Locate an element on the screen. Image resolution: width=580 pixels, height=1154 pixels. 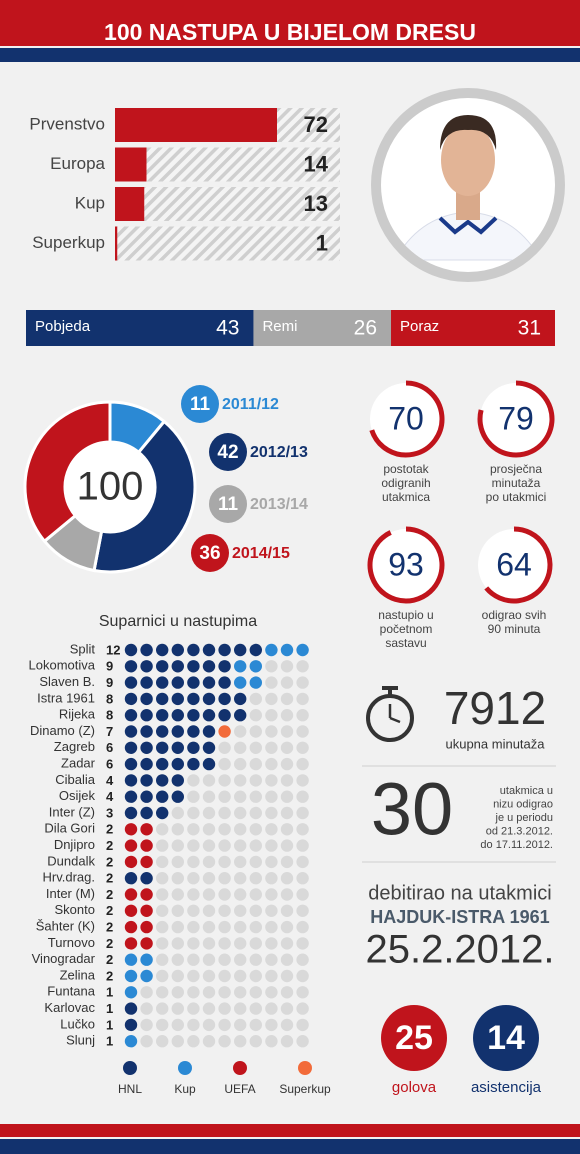
page-title: 100 NASTUPA U BIJELOM DRESU is located at coordinates (290, 32).